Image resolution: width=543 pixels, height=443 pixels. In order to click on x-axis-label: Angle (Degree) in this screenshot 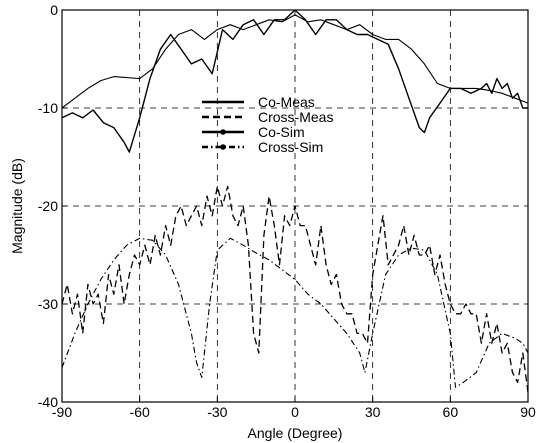, I will do `click(295, 433)`.